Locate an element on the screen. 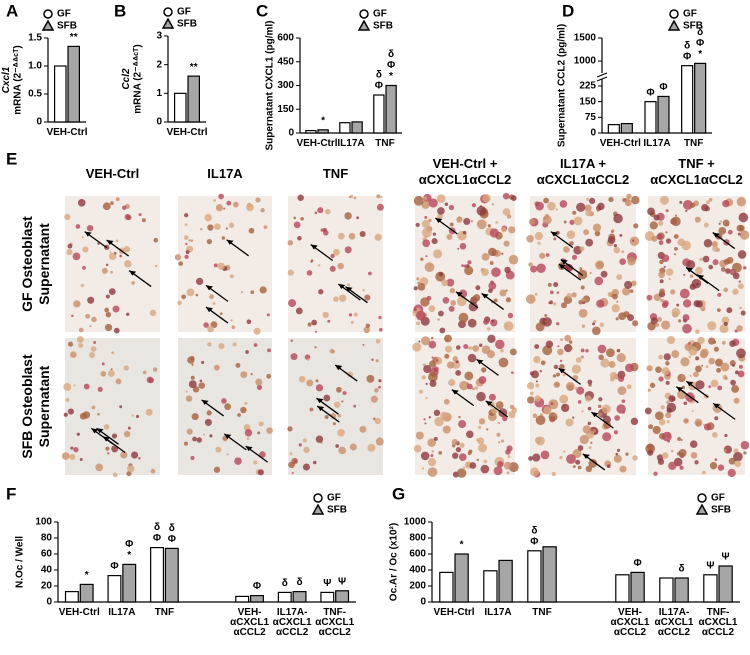 This screenshot has height=655, width=750. y-axis-label: Supernatant CXCL1 (pg/ml) is located at coordinates (270, 85).